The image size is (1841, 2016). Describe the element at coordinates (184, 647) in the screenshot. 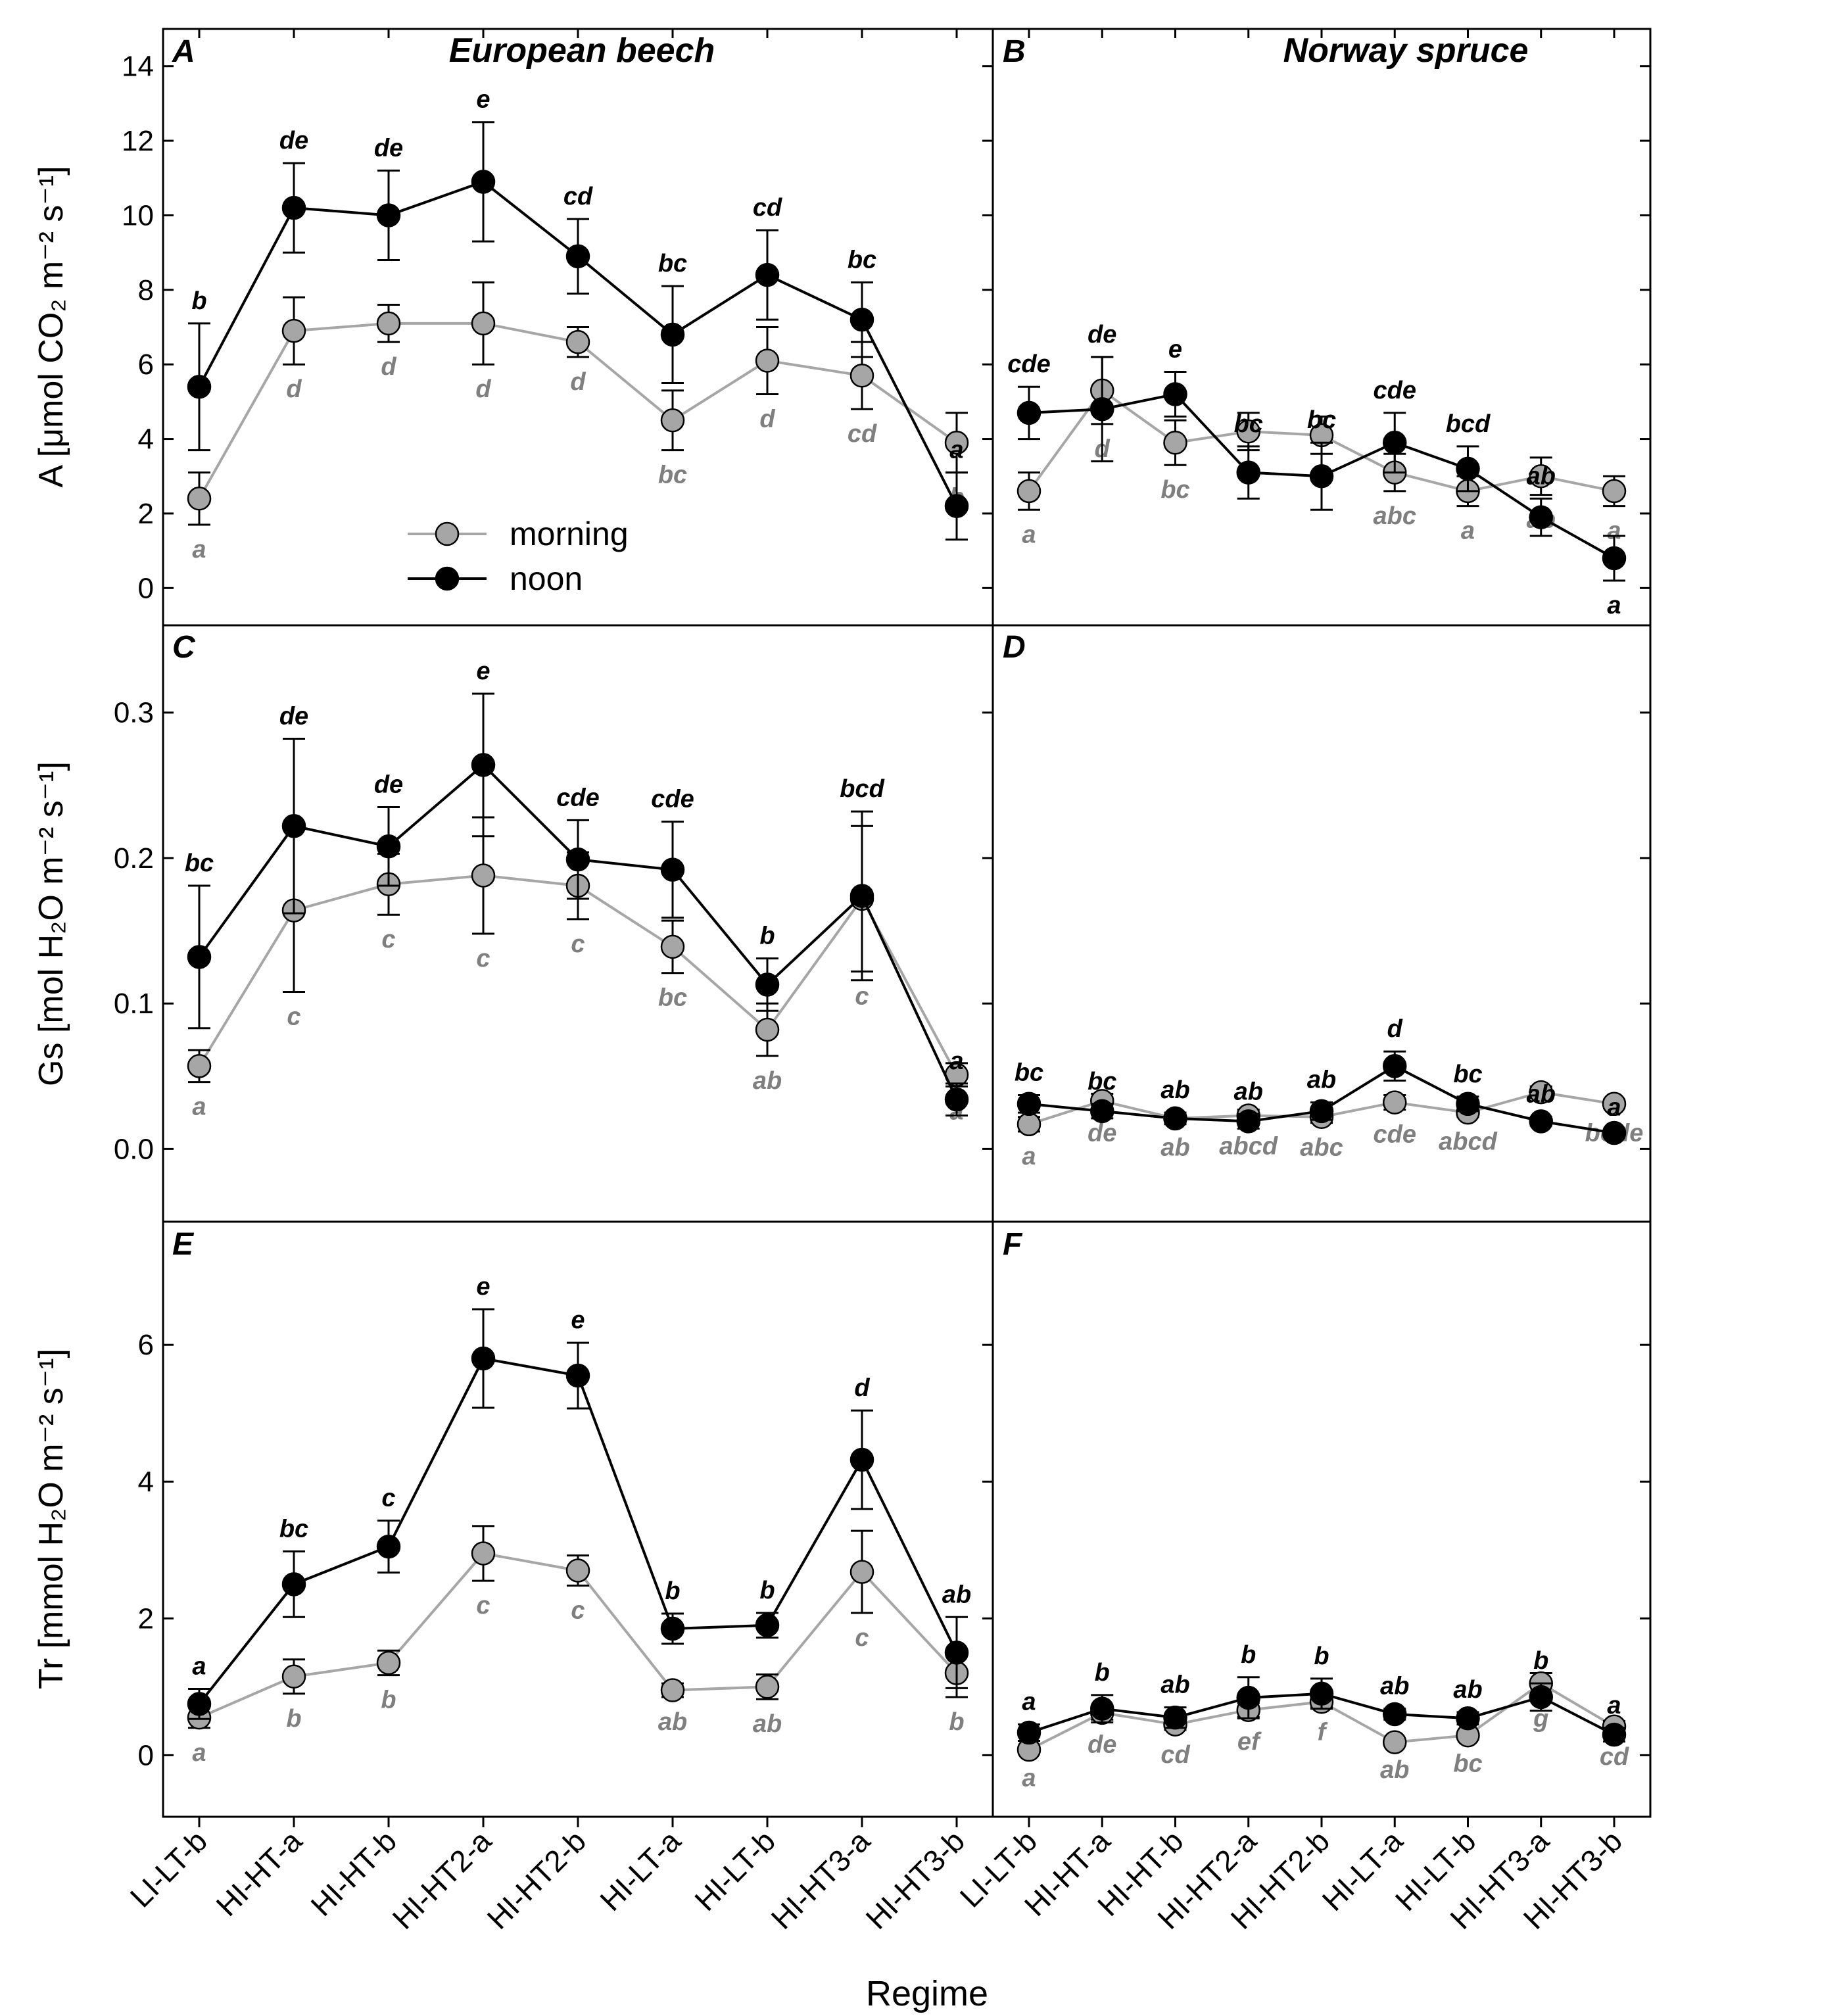

I see `panel-label-c: C` at that location.